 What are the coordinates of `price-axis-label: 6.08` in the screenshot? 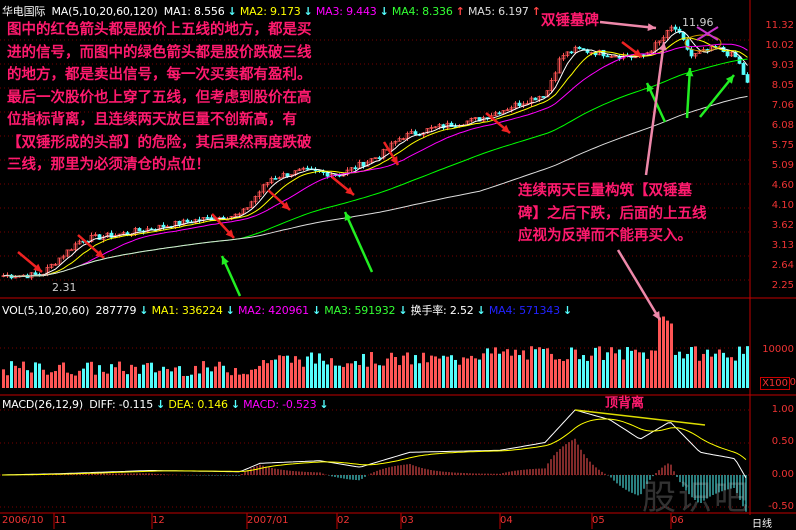 It's located at (782, 125).